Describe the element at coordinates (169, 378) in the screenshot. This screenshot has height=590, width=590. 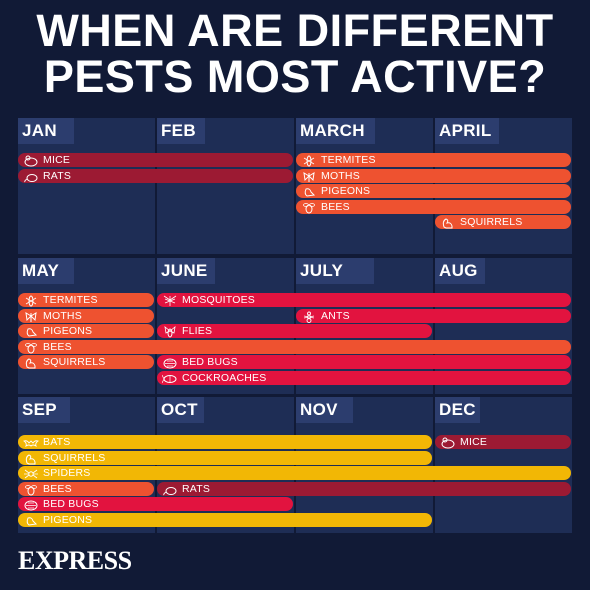
I see `cockroach-icon` at that location.